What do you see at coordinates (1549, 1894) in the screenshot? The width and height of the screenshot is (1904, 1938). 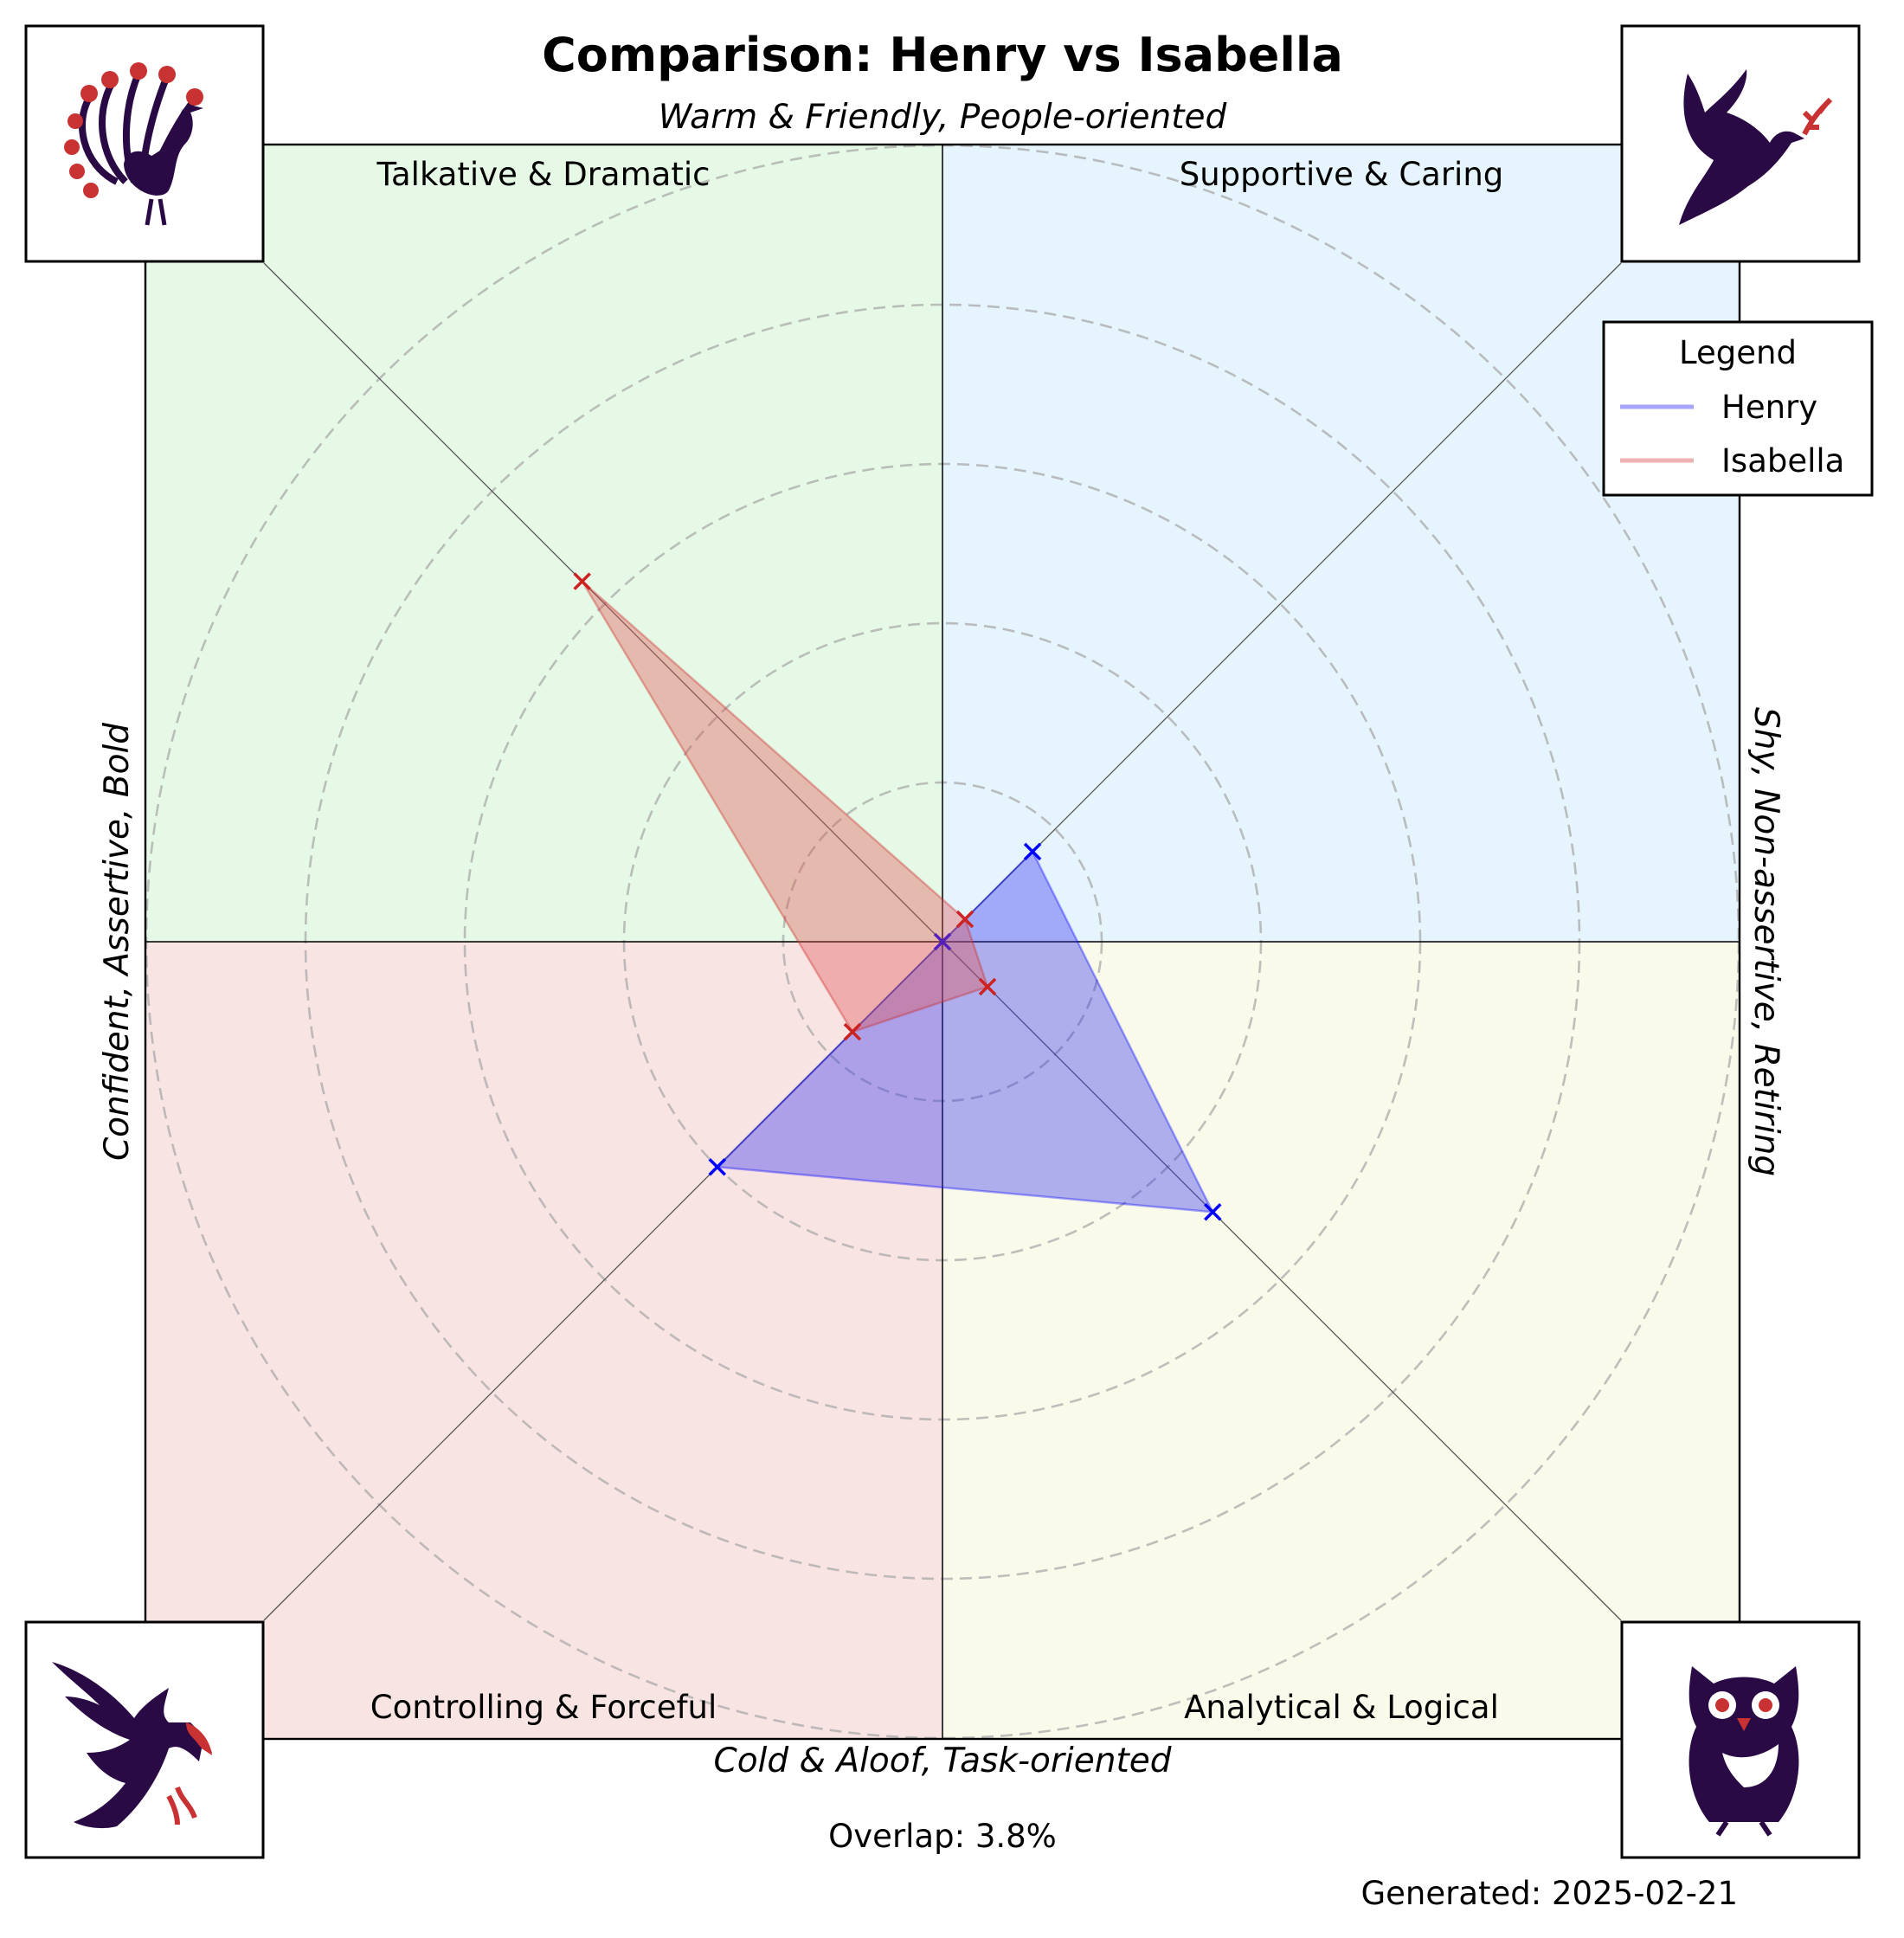 I see `generated-footer: Generated: 2025-02-21` at bounding box center [1549, 1894].